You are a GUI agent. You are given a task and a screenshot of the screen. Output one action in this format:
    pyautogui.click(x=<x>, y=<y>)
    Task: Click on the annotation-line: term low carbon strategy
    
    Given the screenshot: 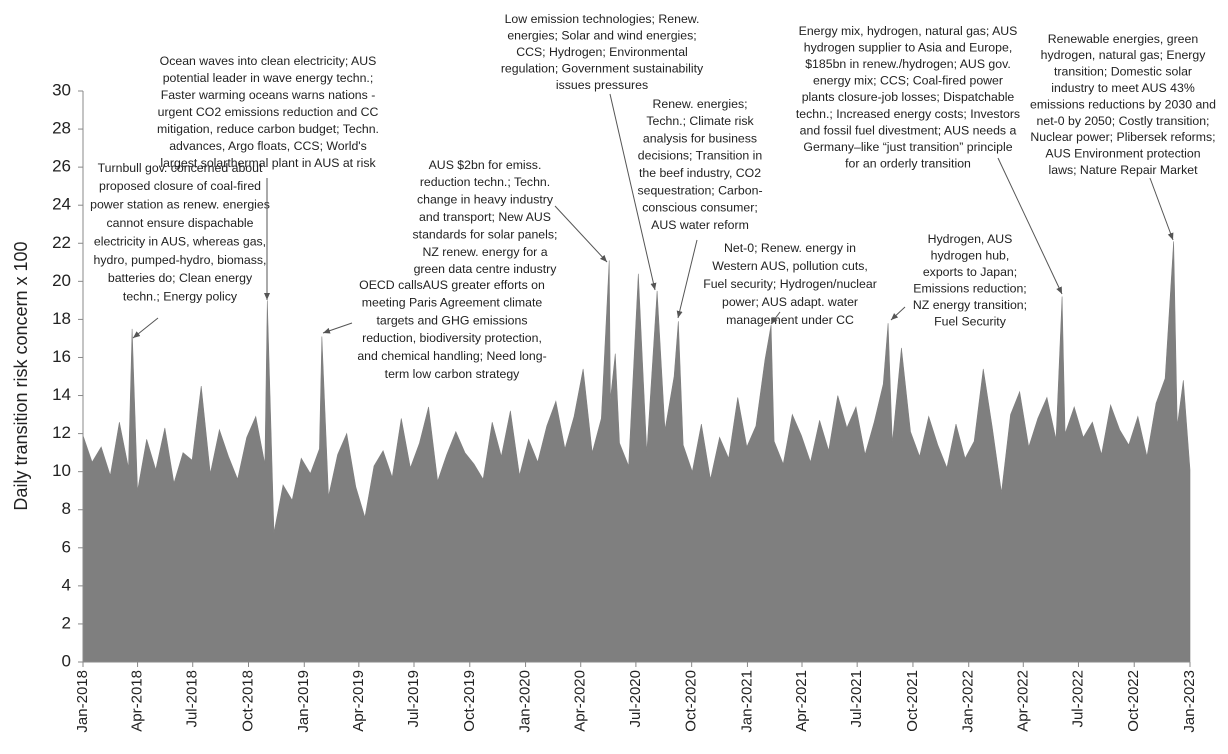 What is the action you would take?
    pyautogui.click(x=452, y=374)
    